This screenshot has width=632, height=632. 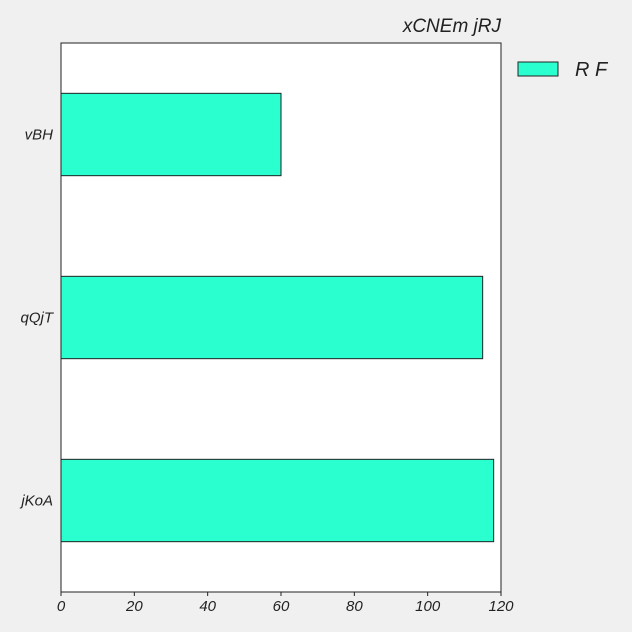 I want to click on x-tick-label: 20, so click(x=134, y=606).